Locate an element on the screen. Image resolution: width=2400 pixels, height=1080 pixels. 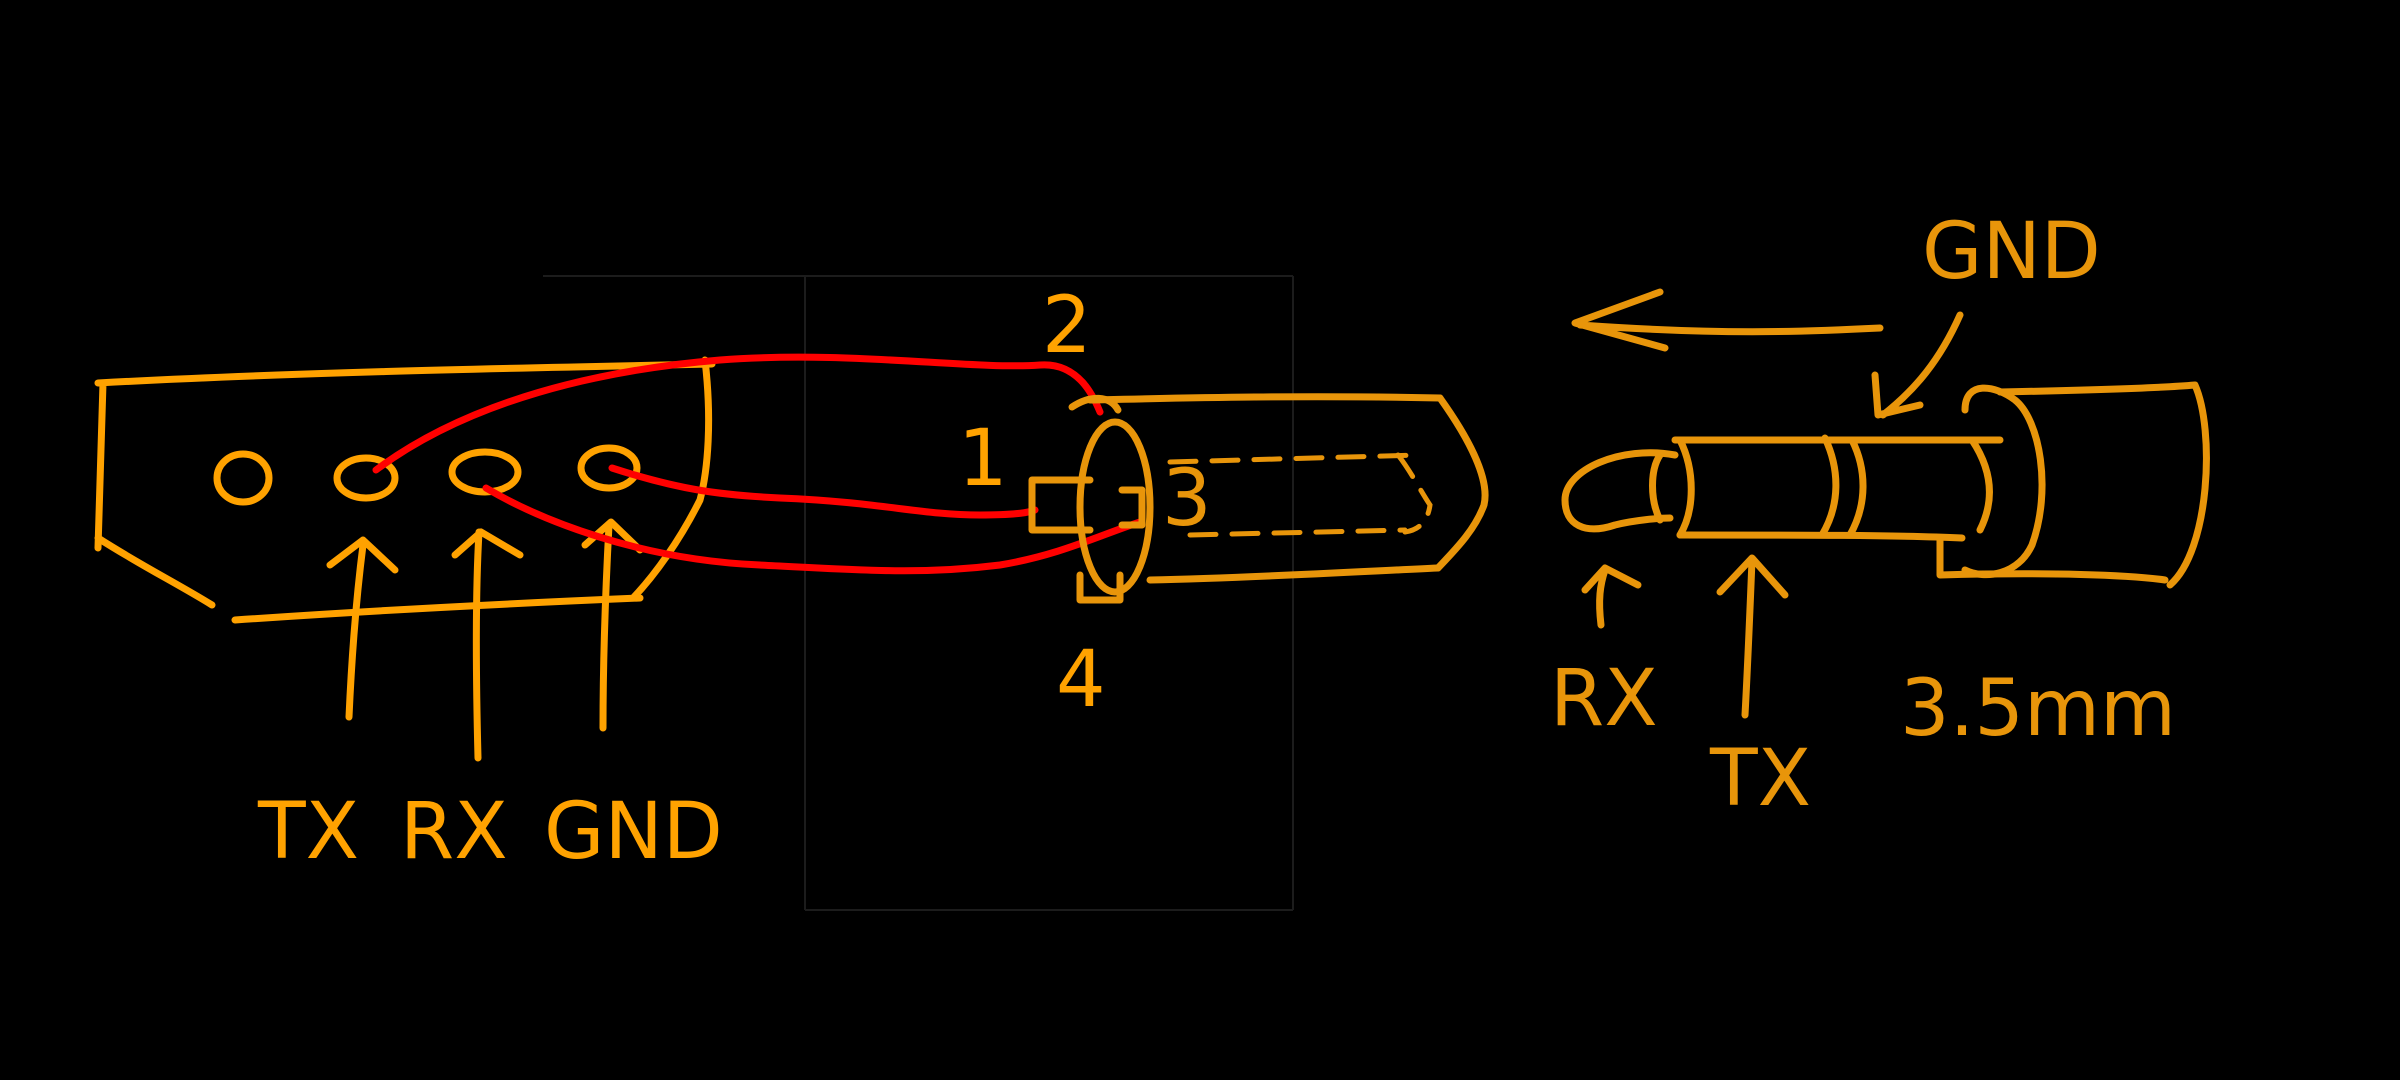
insert-direction-arrow is located at coordinates (1727, 320).